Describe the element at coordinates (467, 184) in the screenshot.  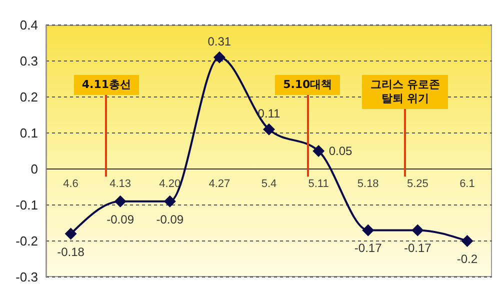
I see `x-tick-label: 6.1` at that location.